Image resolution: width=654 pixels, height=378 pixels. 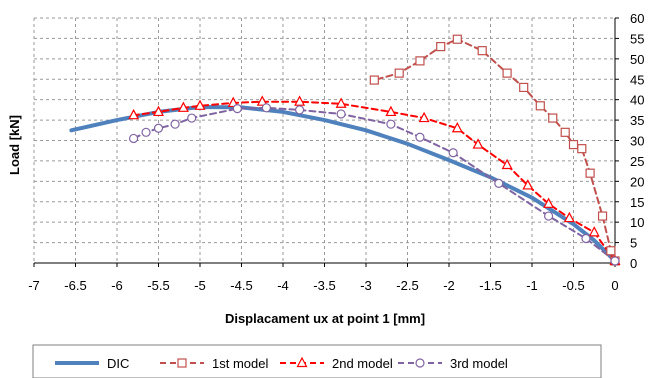 I want to click on legend: DIC 1st model 2nd model 3rd model, so click(x=281, y=363).